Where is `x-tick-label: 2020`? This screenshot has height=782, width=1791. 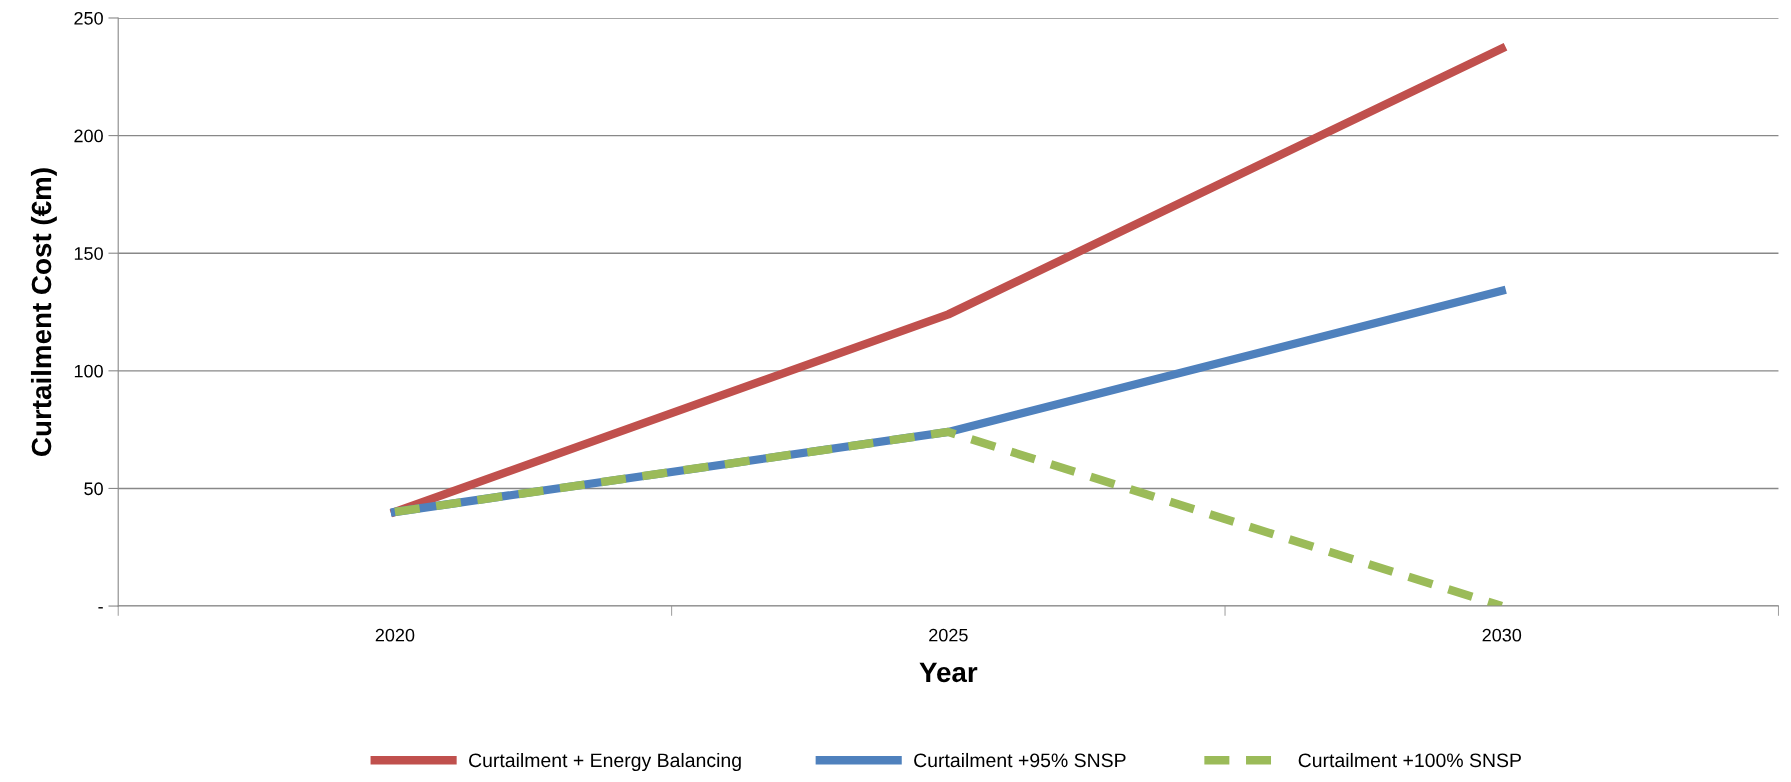 x-tick-label: 2020 is located at coordinates (395, 635).